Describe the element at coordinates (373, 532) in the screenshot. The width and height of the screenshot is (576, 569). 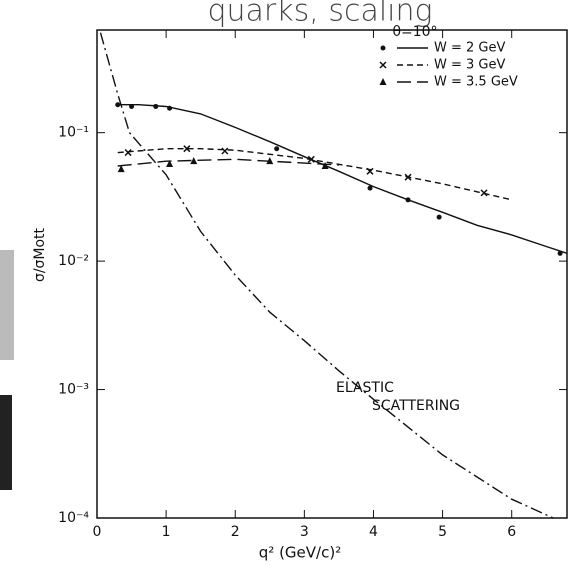
I see `x-tick-label: 4` at that location.